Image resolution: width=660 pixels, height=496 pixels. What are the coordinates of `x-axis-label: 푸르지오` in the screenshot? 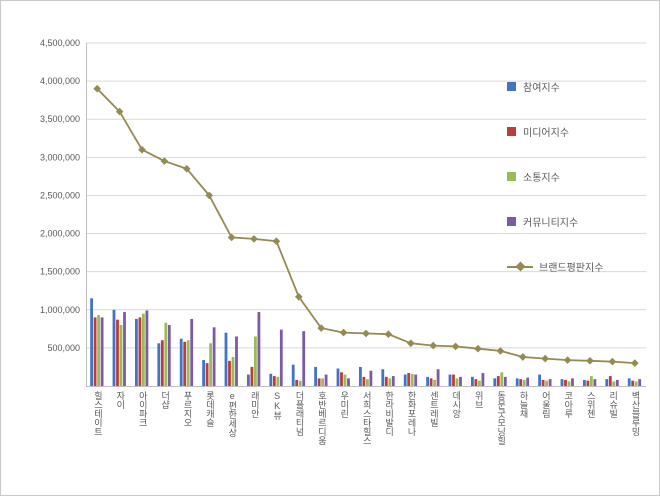 It's located at (187, 409).